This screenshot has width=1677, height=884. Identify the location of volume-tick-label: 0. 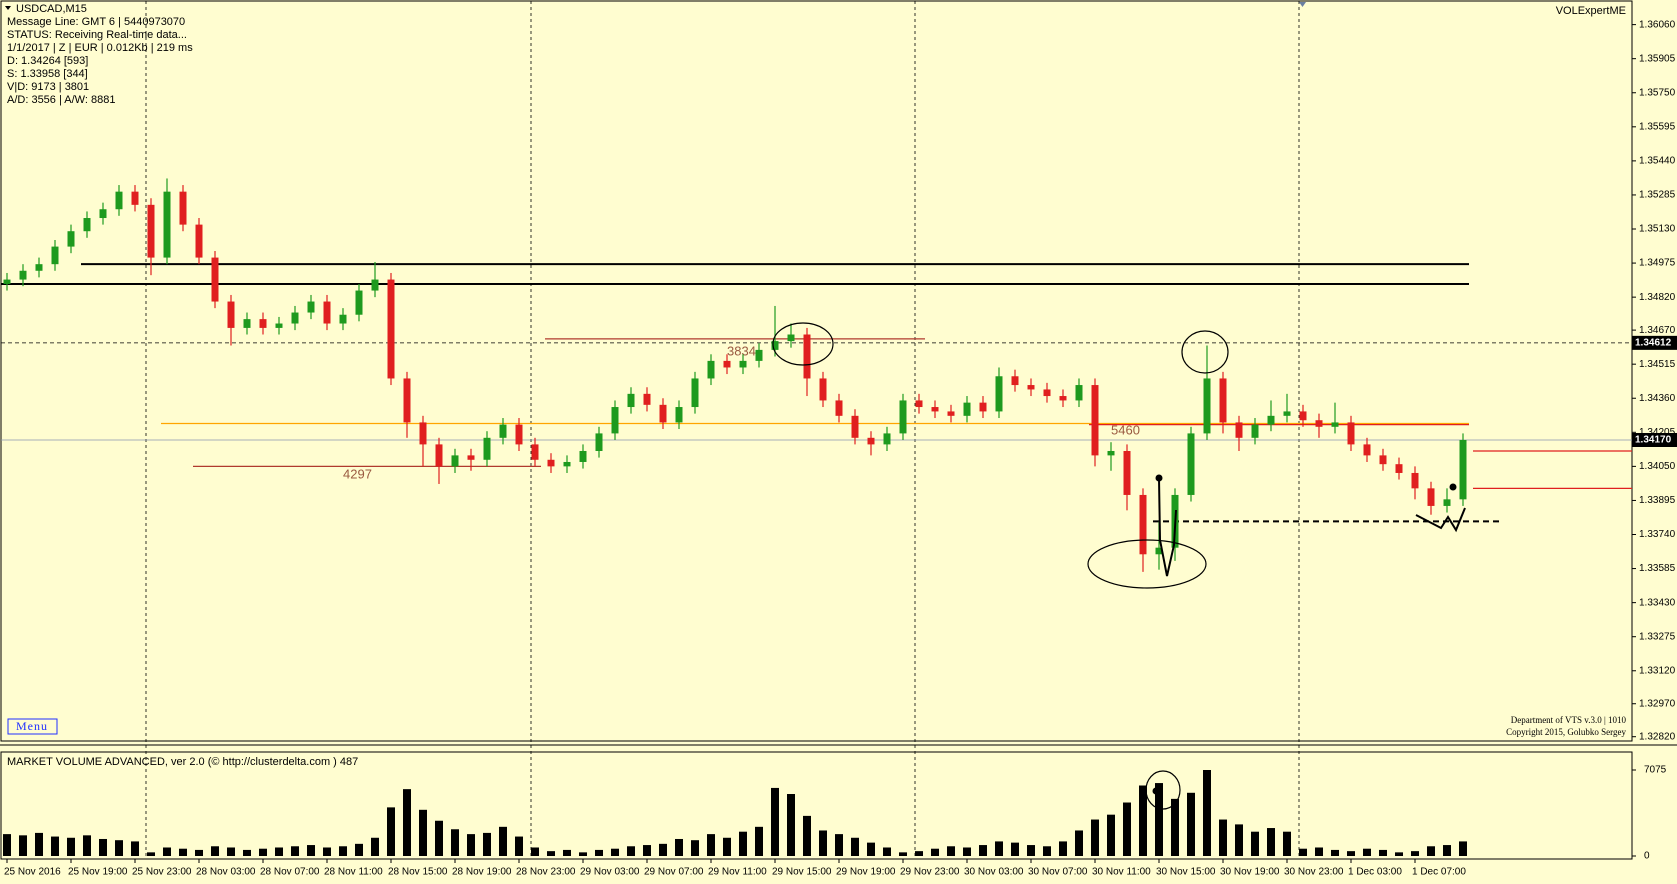
(1647, 856).